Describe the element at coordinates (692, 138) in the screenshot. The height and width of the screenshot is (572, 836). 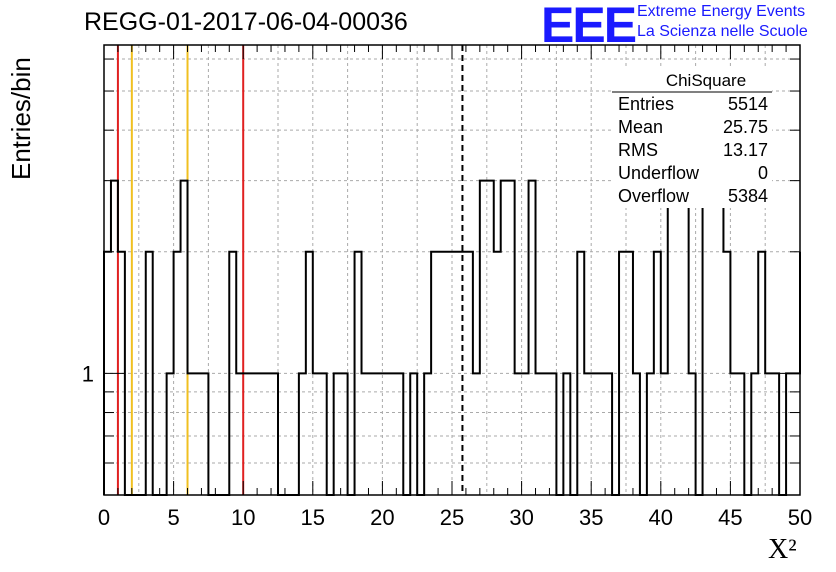
I see `stats-box` at that location.